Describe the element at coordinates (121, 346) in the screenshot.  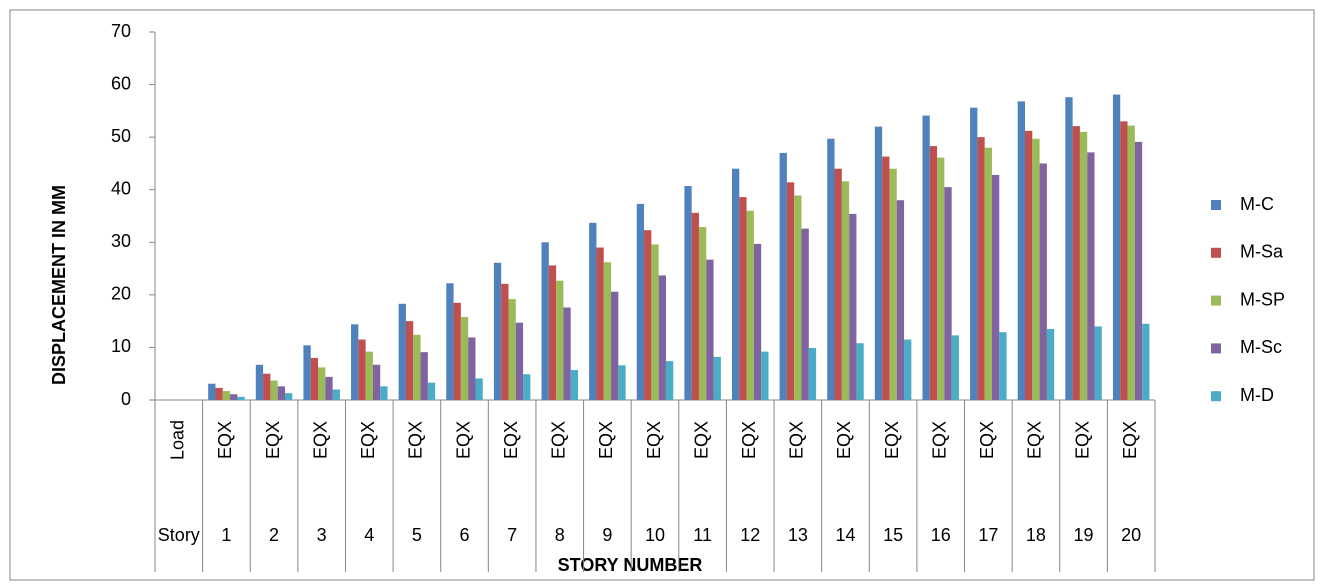
I see `y-tick-label: 10` at that location.